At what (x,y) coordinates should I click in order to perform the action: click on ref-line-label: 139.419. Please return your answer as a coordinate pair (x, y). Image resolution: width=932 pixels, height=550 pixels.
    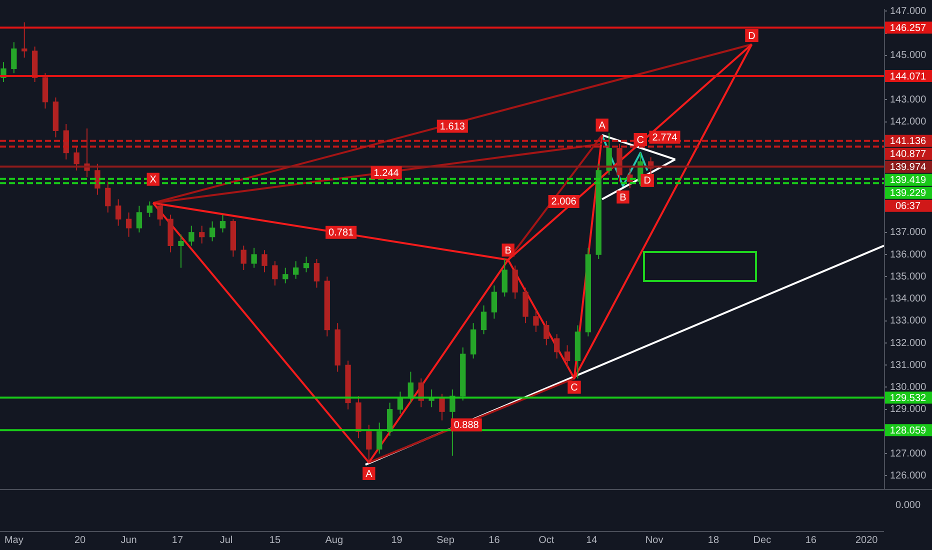
    Looking at the image, I should click on (908, 180).